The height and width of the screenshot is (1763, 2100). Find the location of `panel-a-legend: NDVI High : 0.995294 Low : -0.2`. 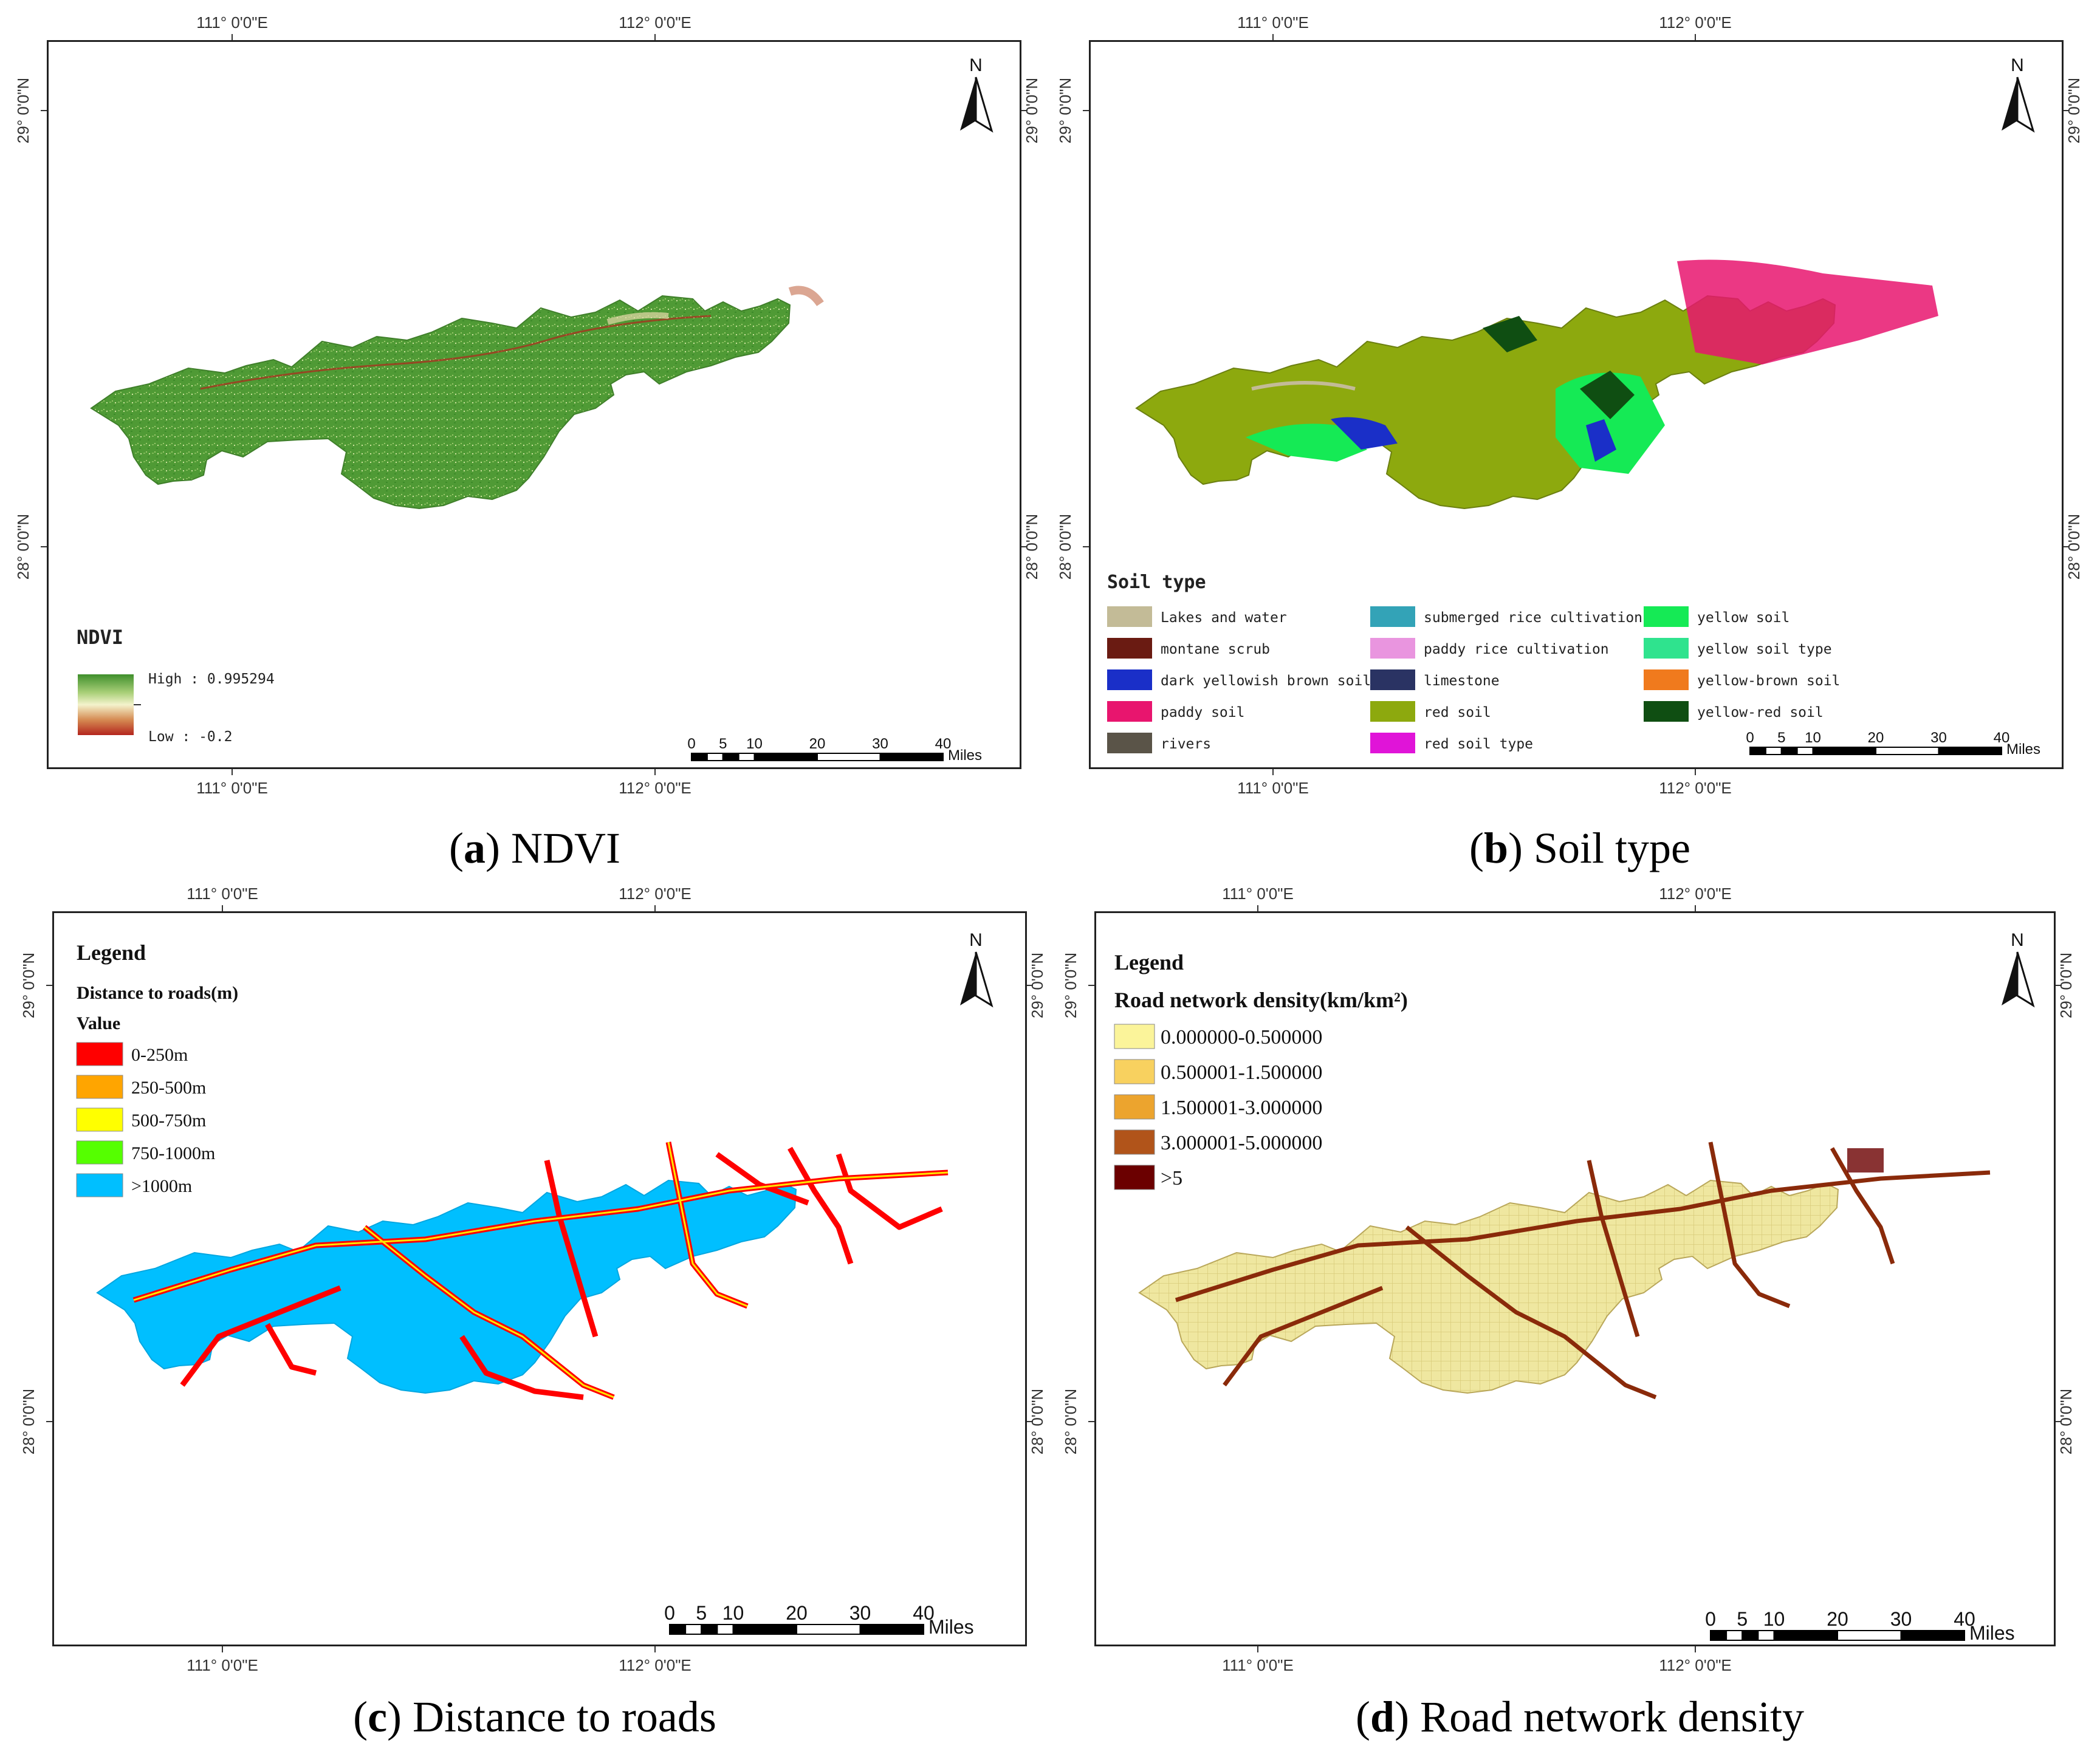

panel-a-legend: NDVI High : 0.995294 Low : -0.2 is located at coordinates (176, 685).